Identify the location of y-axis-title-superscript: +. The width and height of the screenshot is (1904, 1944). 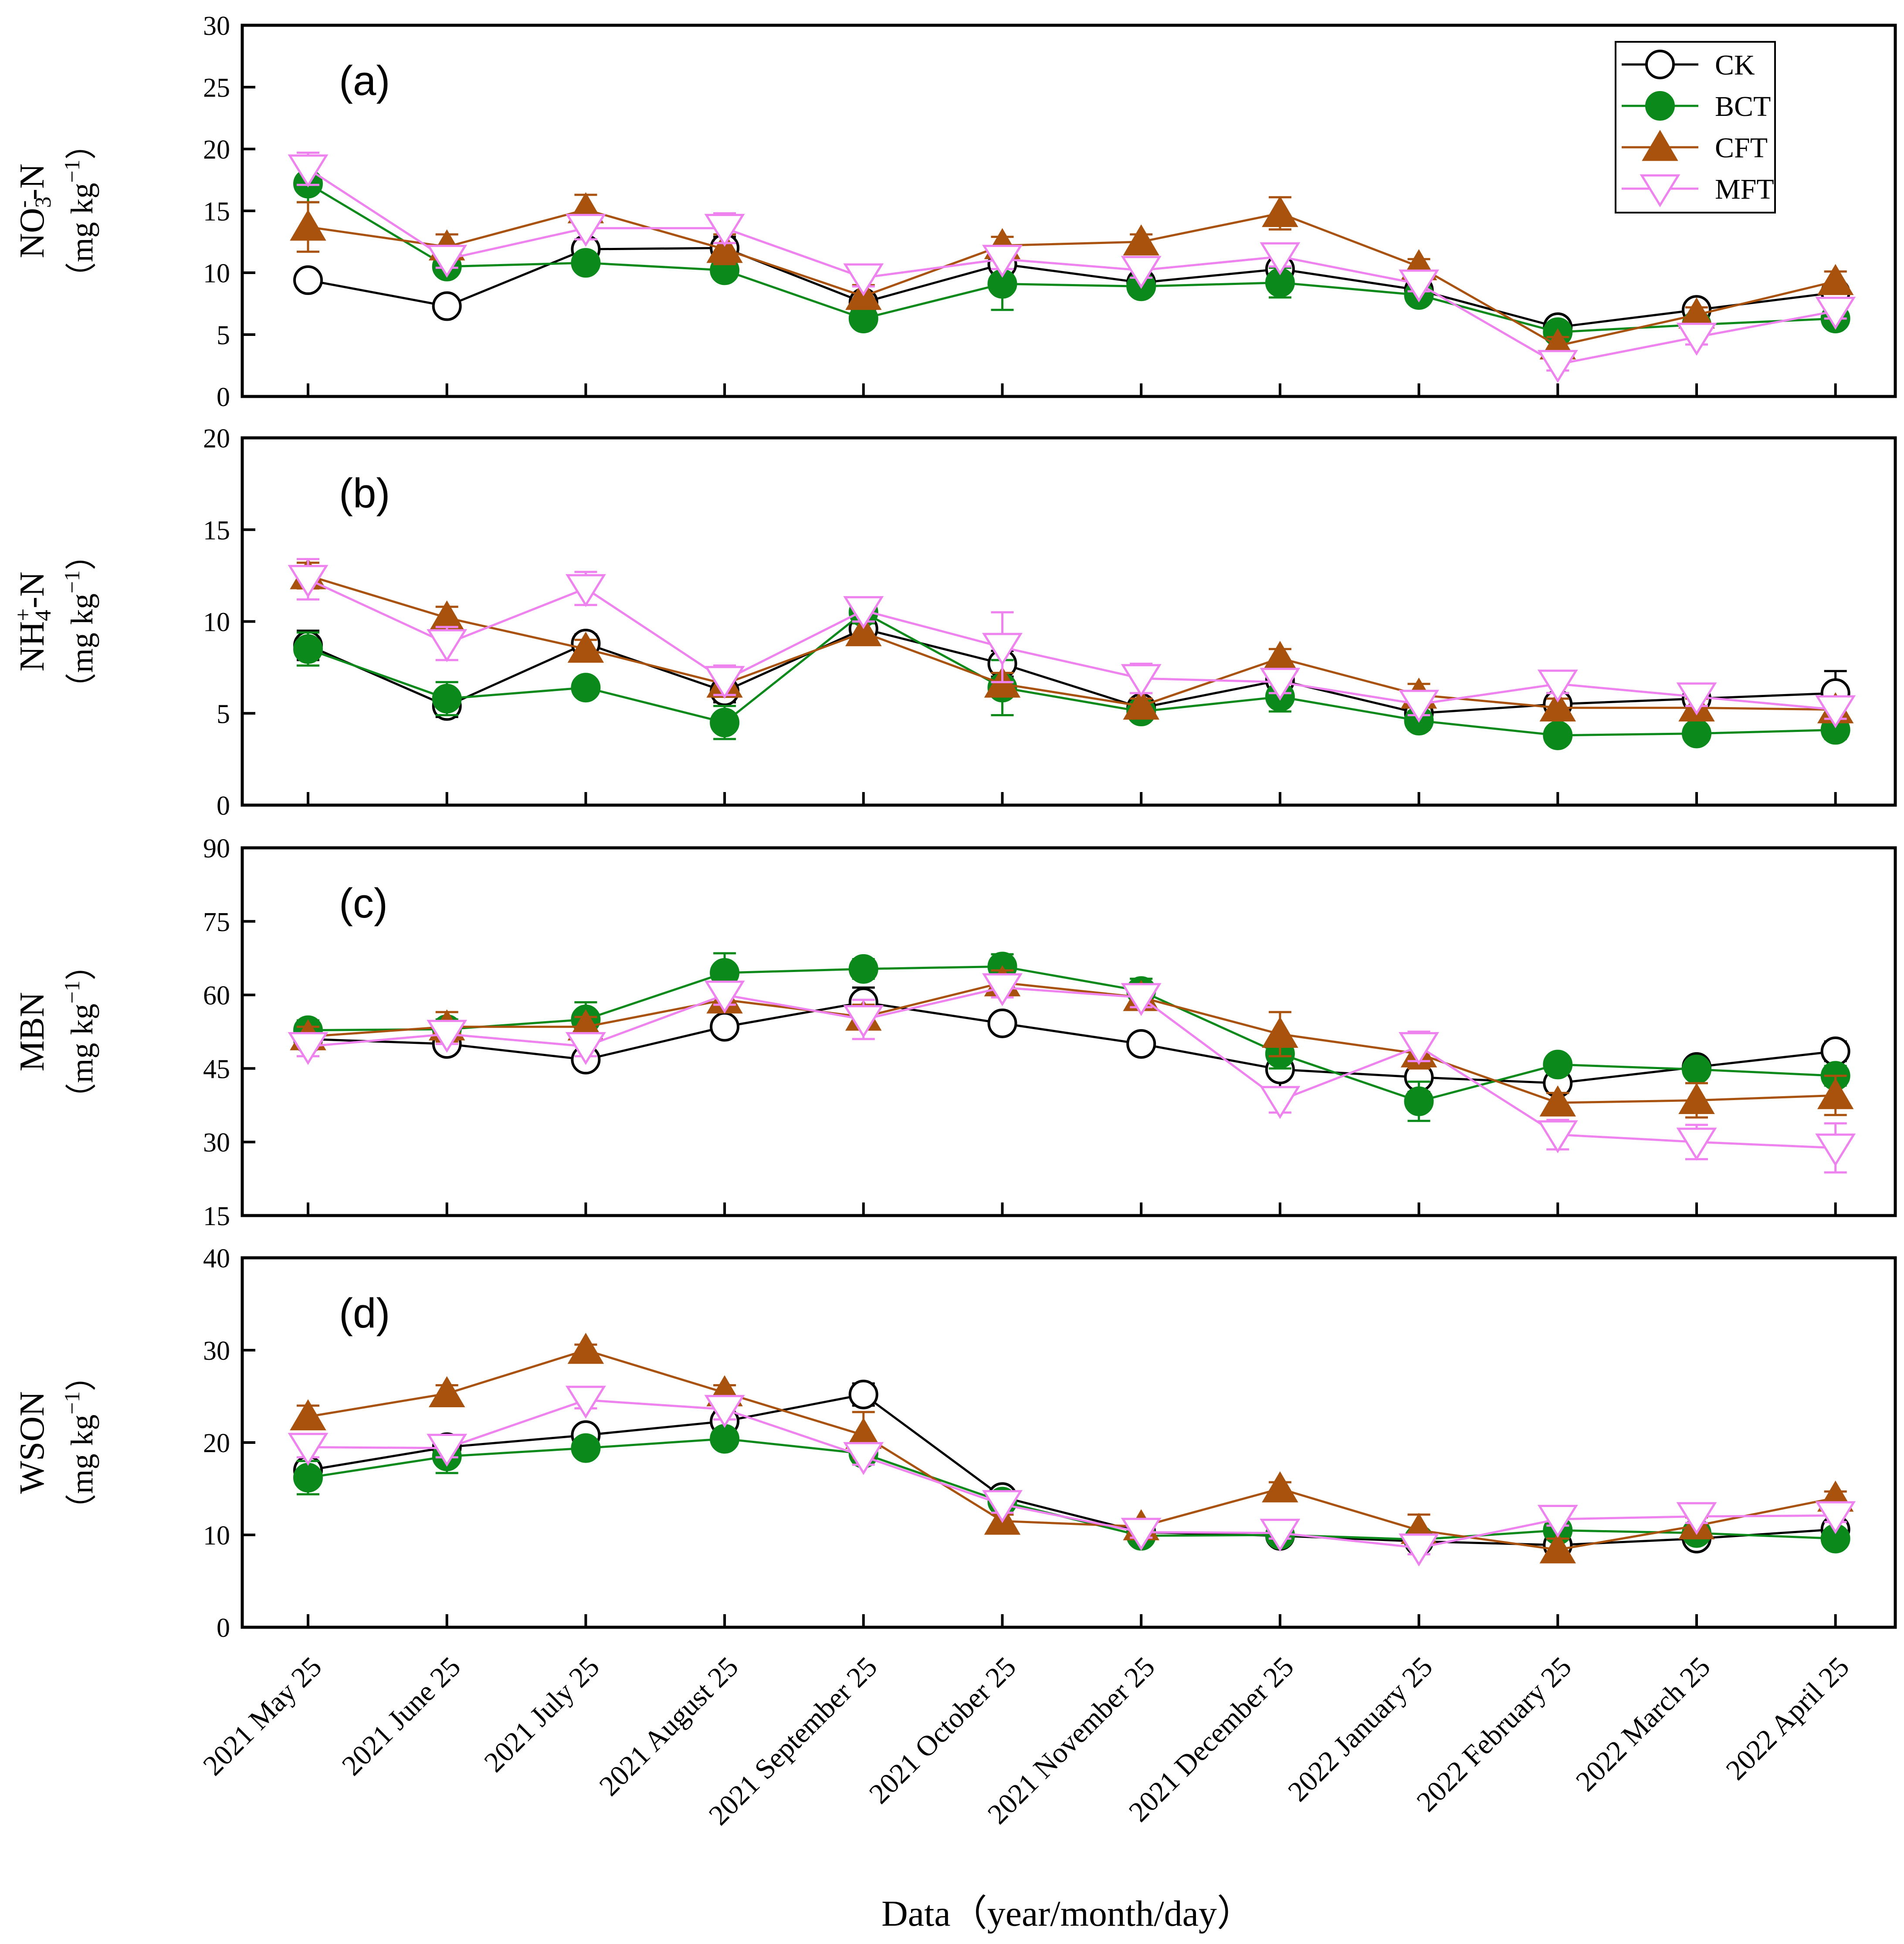
(23, 614).